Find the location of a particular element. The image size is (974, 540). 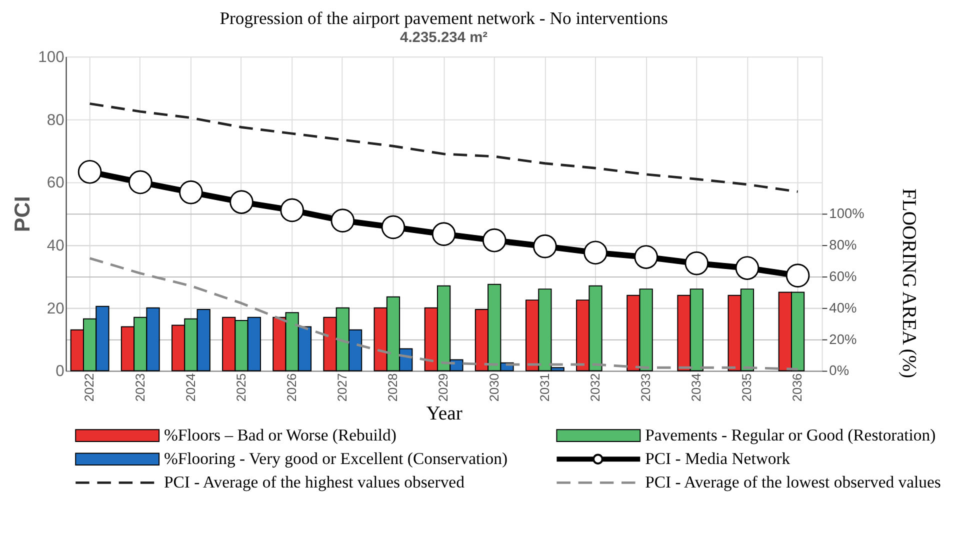

x-tick-label: 2024 is located at coordinates (190, 387).